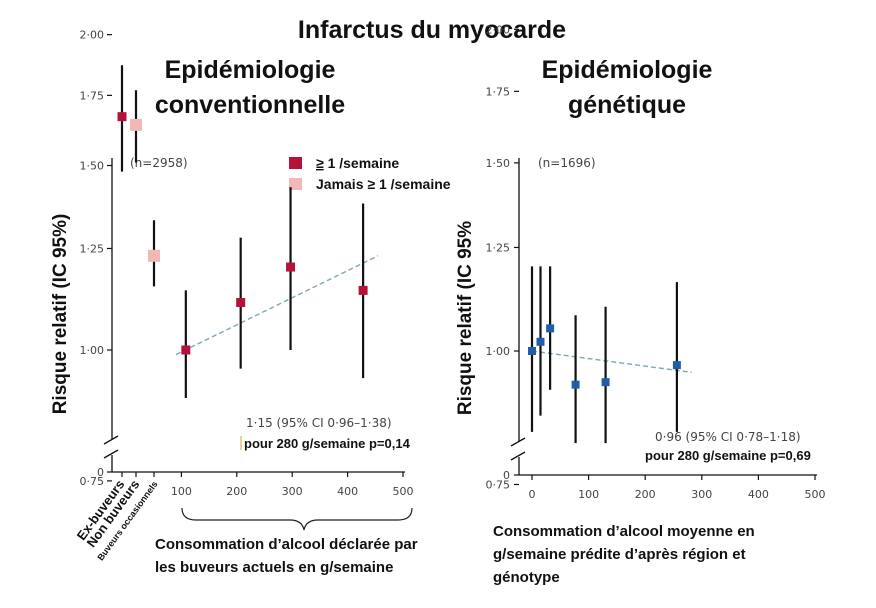 This screenshot has height=608, width=876. I want to click on sample-size-label: (n=2958), so click(159, 163).